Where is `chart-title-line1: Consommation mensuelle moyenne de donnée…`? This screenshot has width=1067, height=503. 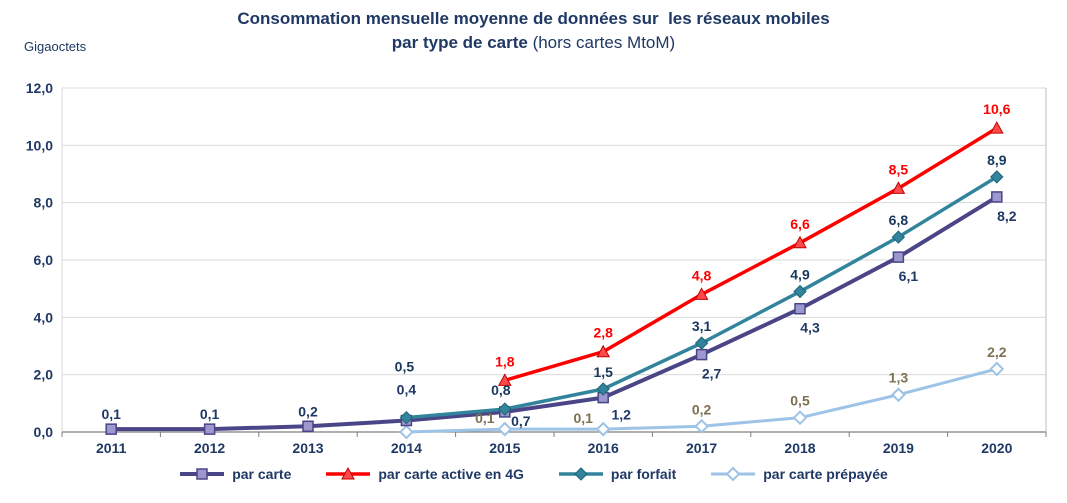 chart-title-line1: Consommation mensuelle moyenne de donnée… is located at coordinates (533, 18).